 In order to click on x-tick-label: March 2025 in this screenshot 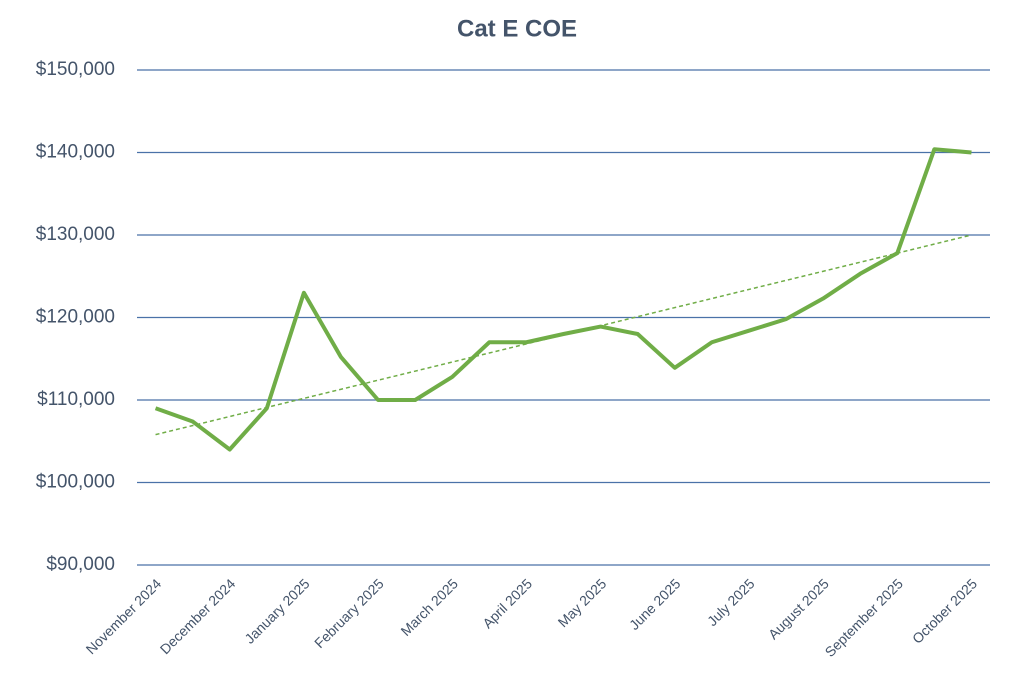, I will do `click(429, 607)`.